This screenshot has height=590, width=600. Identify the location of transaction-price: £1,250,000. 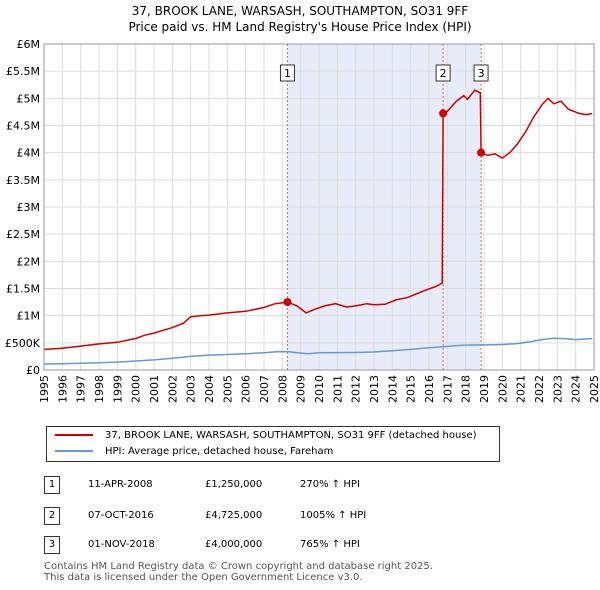
(234, 484).